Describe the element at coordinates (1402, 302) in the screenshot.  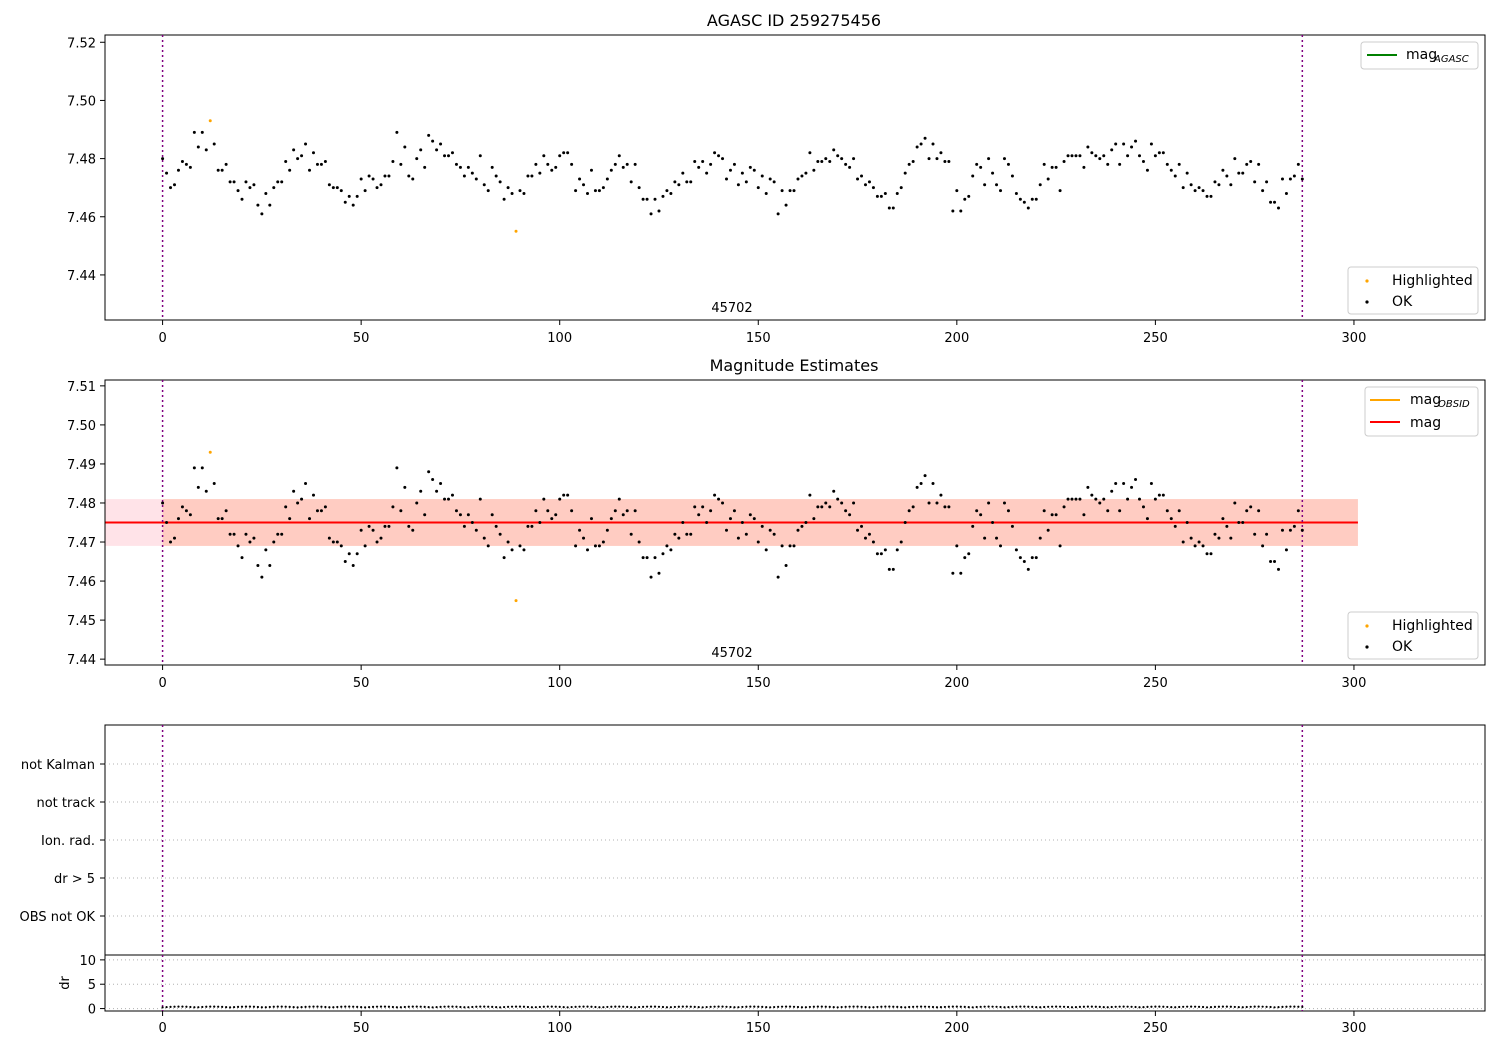
I see `panel1-legend-ok: OK` at that location.